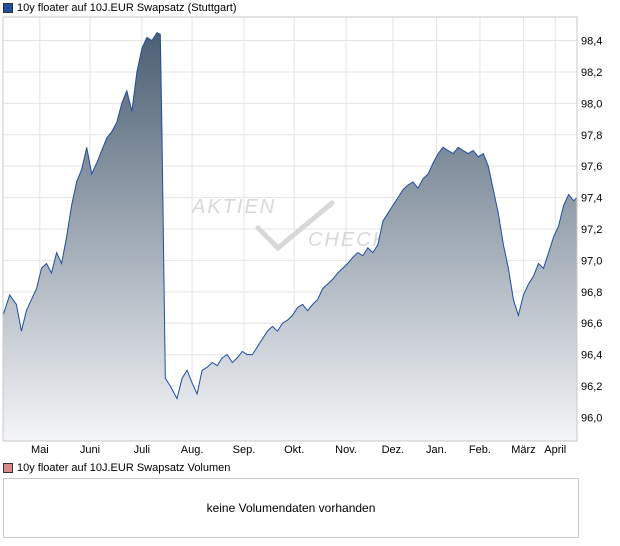 The width and height of the screenshot is (620, 546). What do you see at coordinates (555, 450) in the screenshot?
I see `x-tick-label: April` at bounding box center [555, 450].